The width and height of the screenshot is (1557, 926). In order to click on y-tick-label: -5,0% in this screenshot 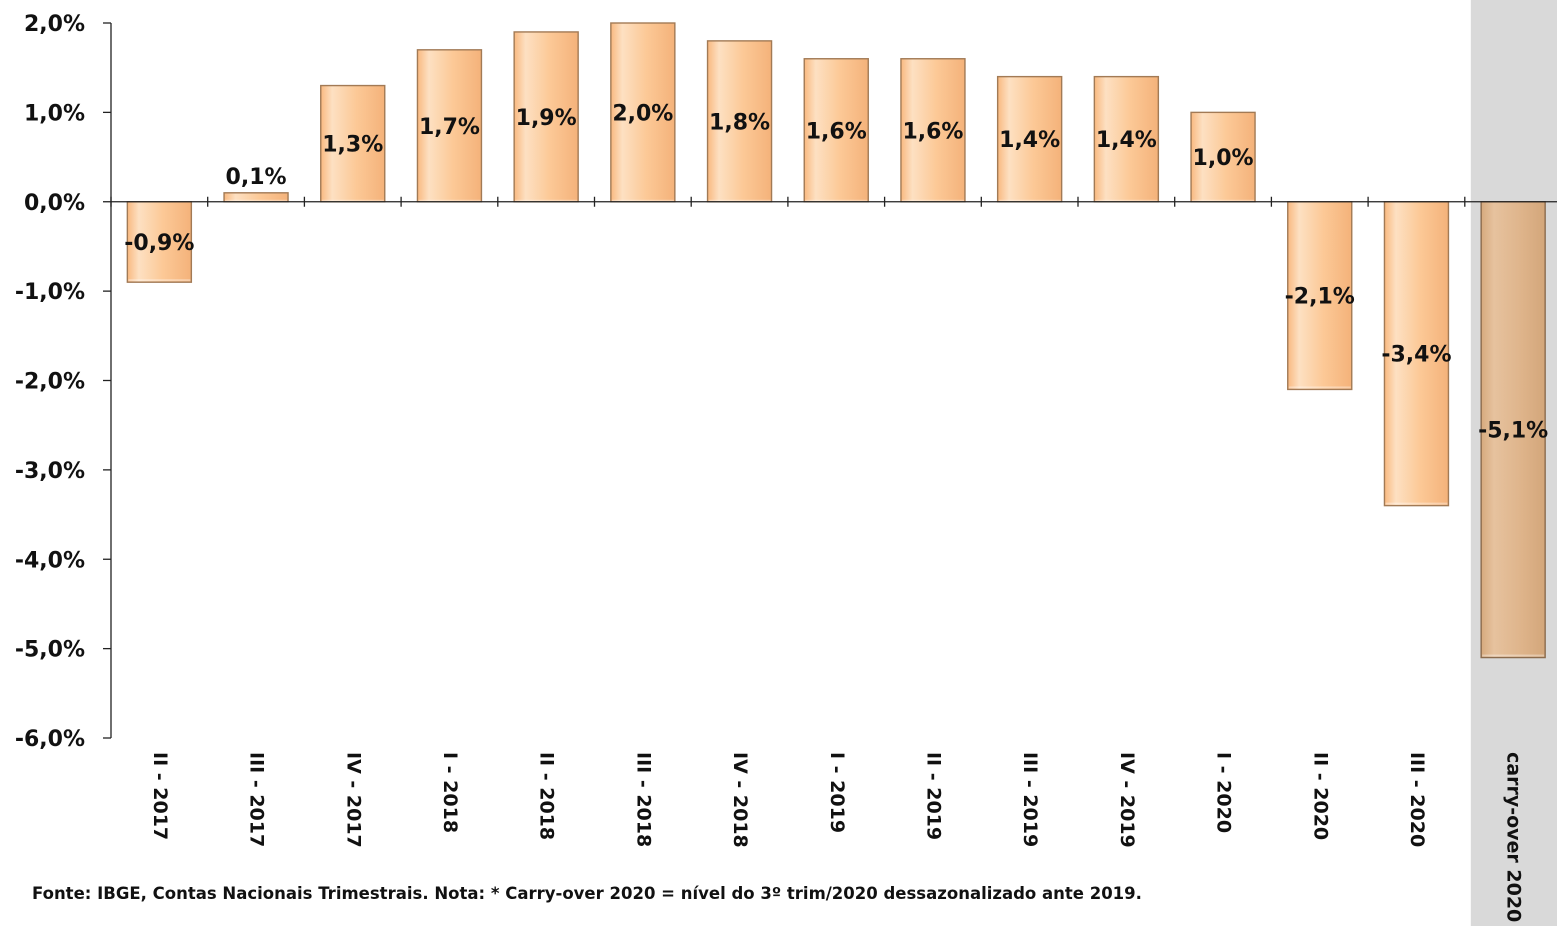, I will do `click(50, 650)`.